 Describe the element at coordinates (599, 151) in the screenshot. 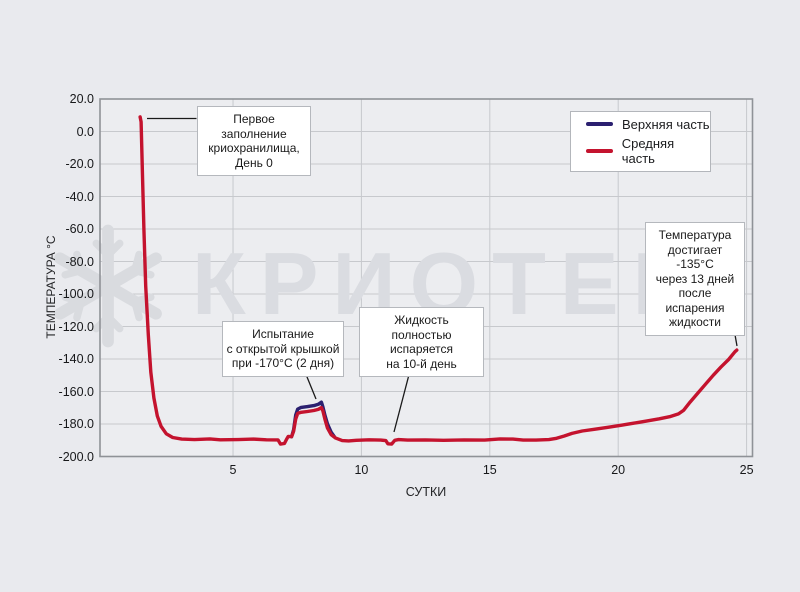

I see `middle-part-line-swatch` at that location.